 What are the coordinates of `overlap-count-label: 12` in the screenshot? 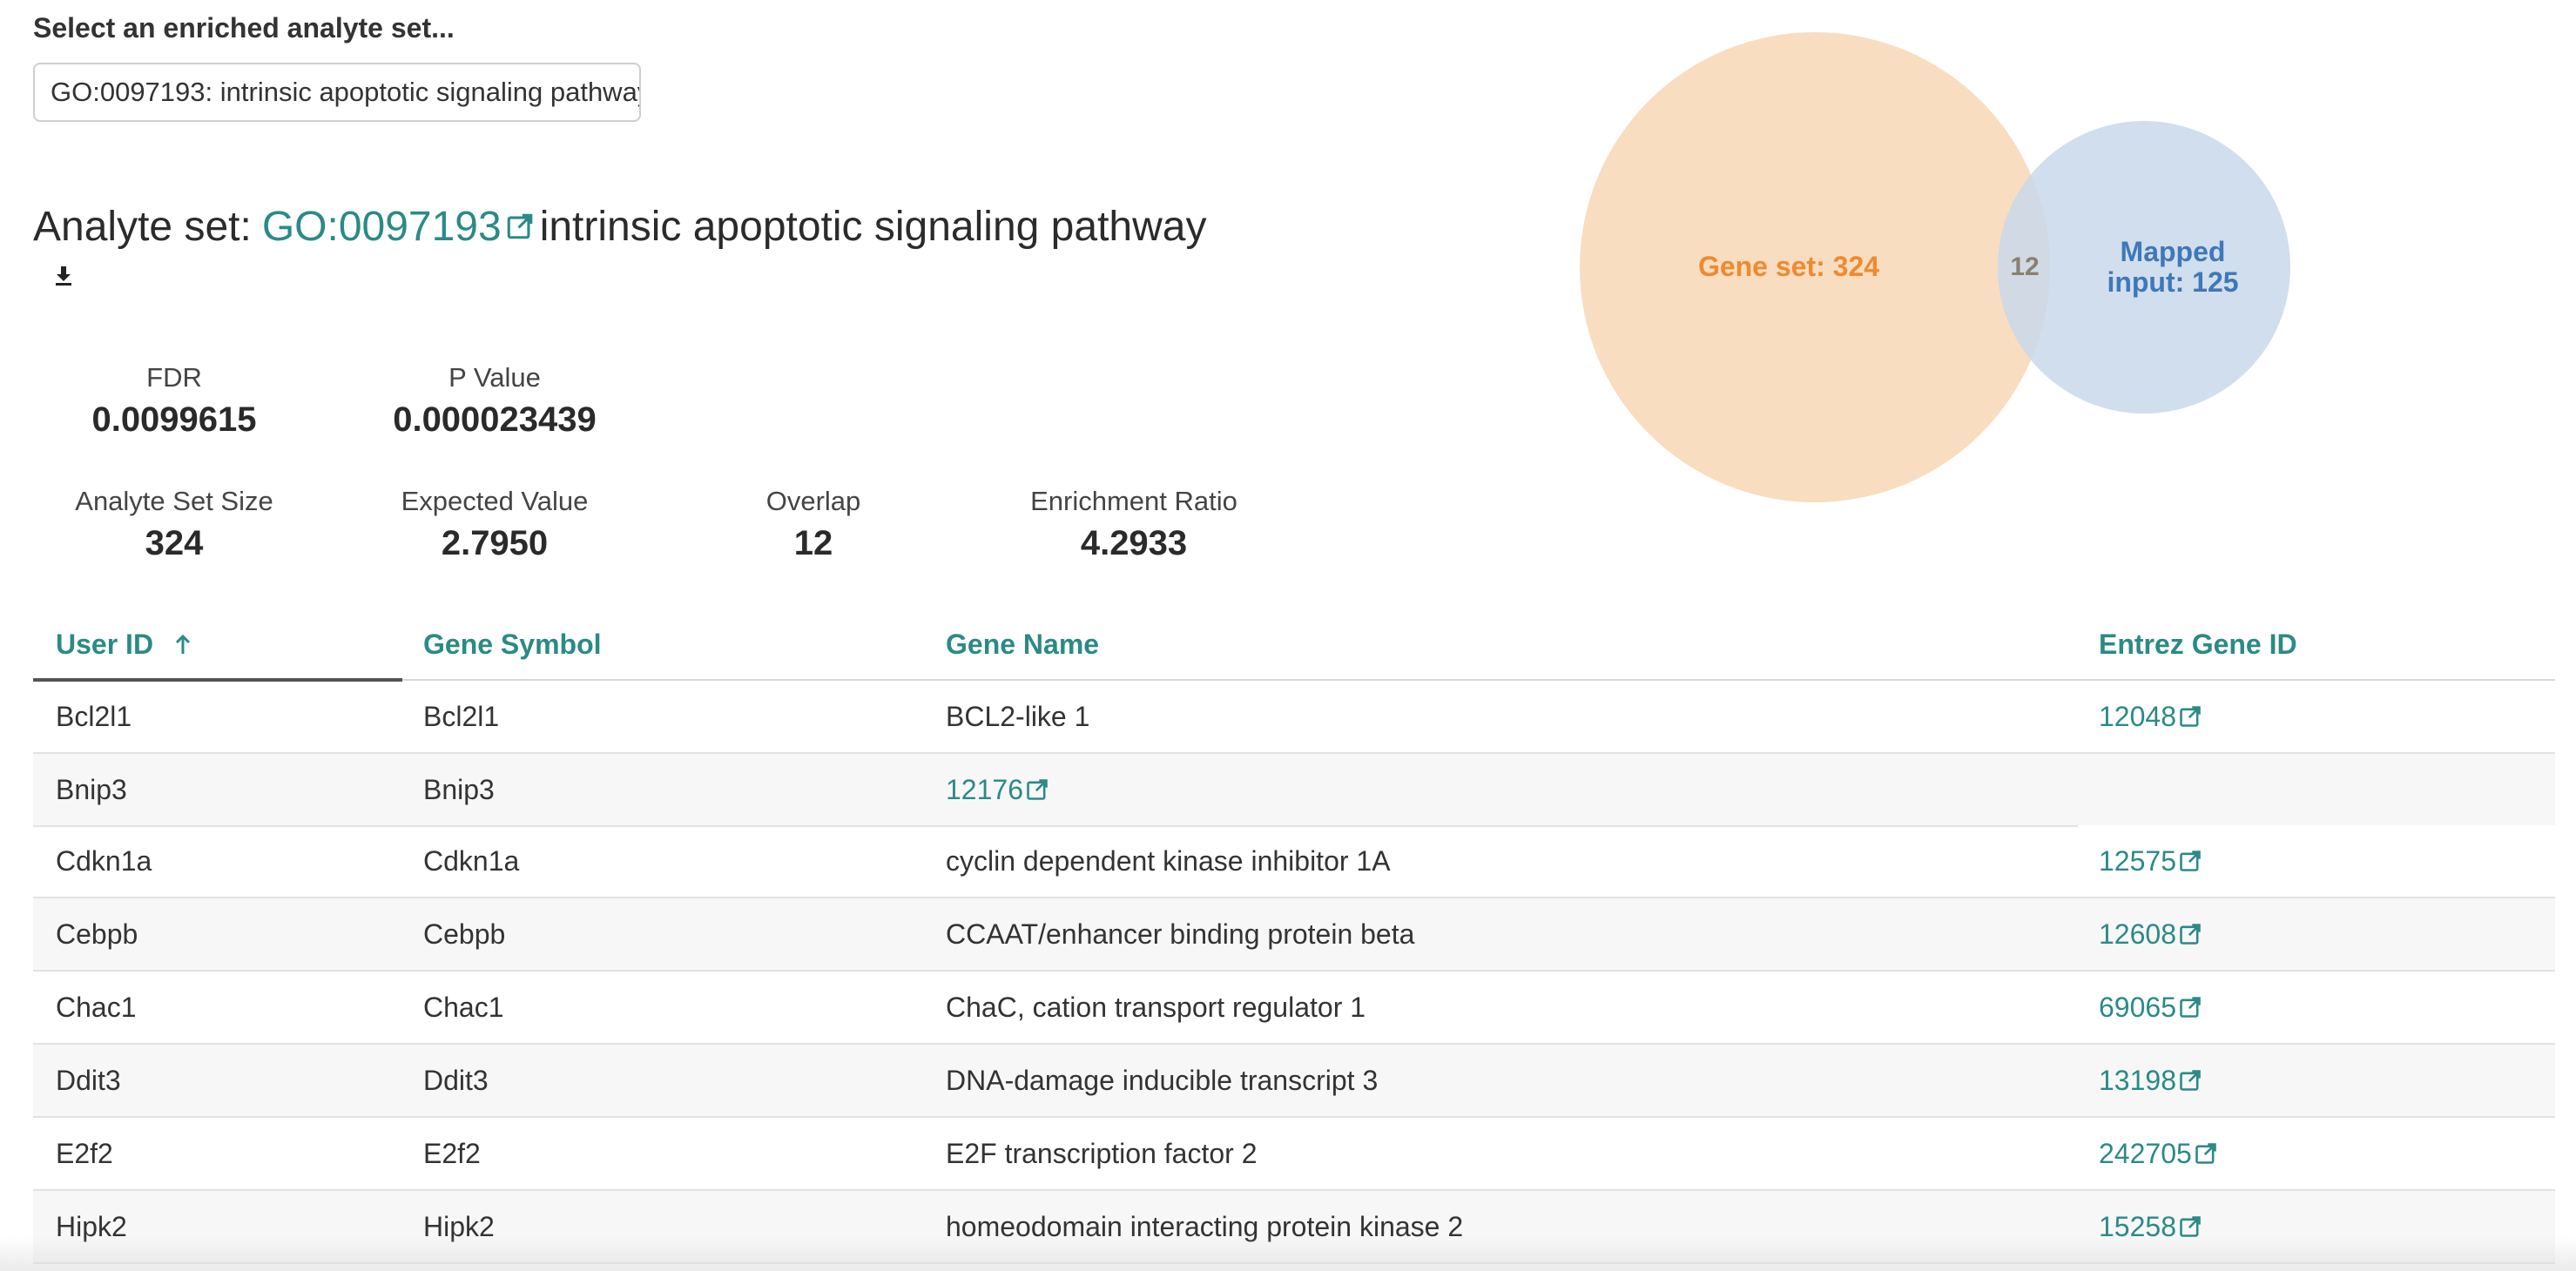 It's located at (2025, 266).